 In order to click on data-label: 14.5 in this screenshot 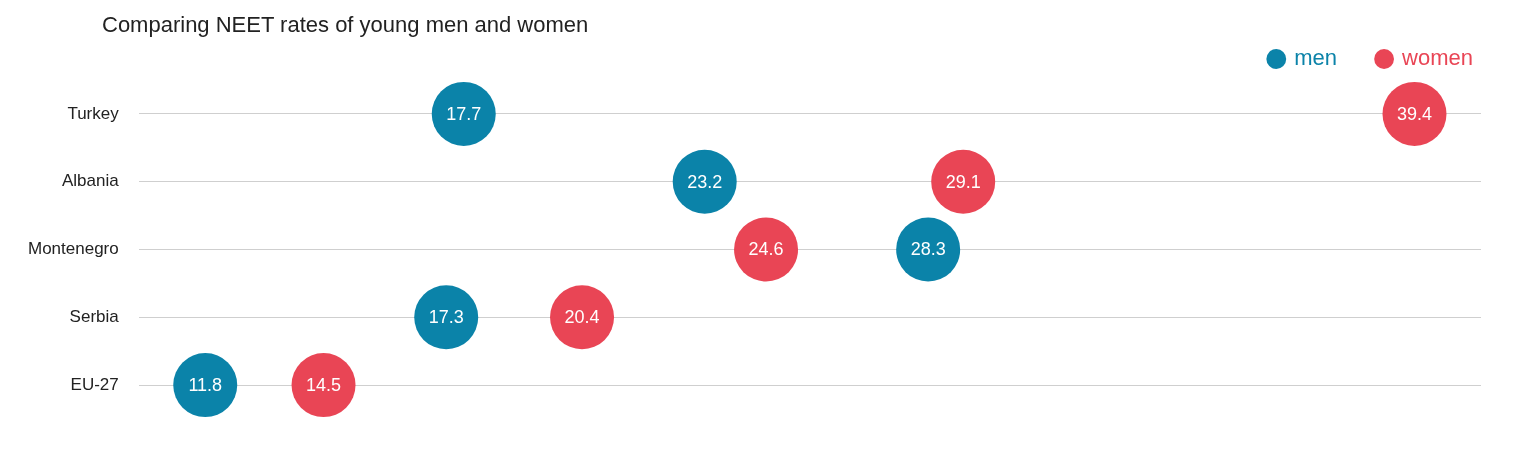, I will do `click(324, 385)`.